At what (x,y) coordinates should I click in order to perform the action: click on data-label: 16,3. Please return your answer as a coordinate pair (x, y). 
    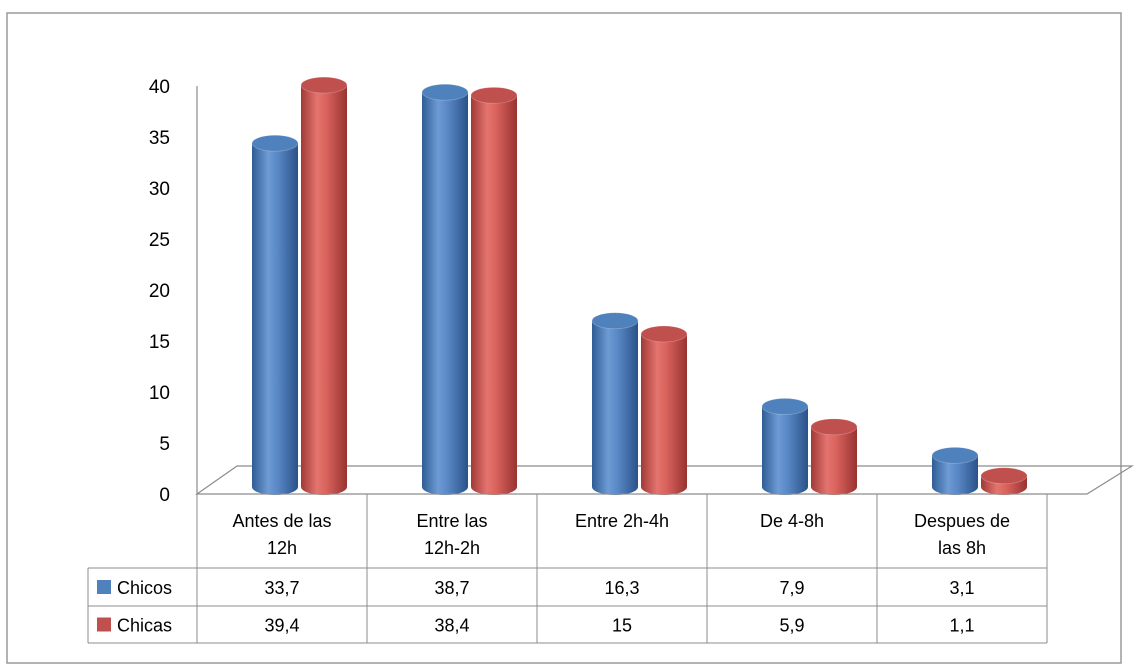
    Looking at the image, I should click on (621, 588).